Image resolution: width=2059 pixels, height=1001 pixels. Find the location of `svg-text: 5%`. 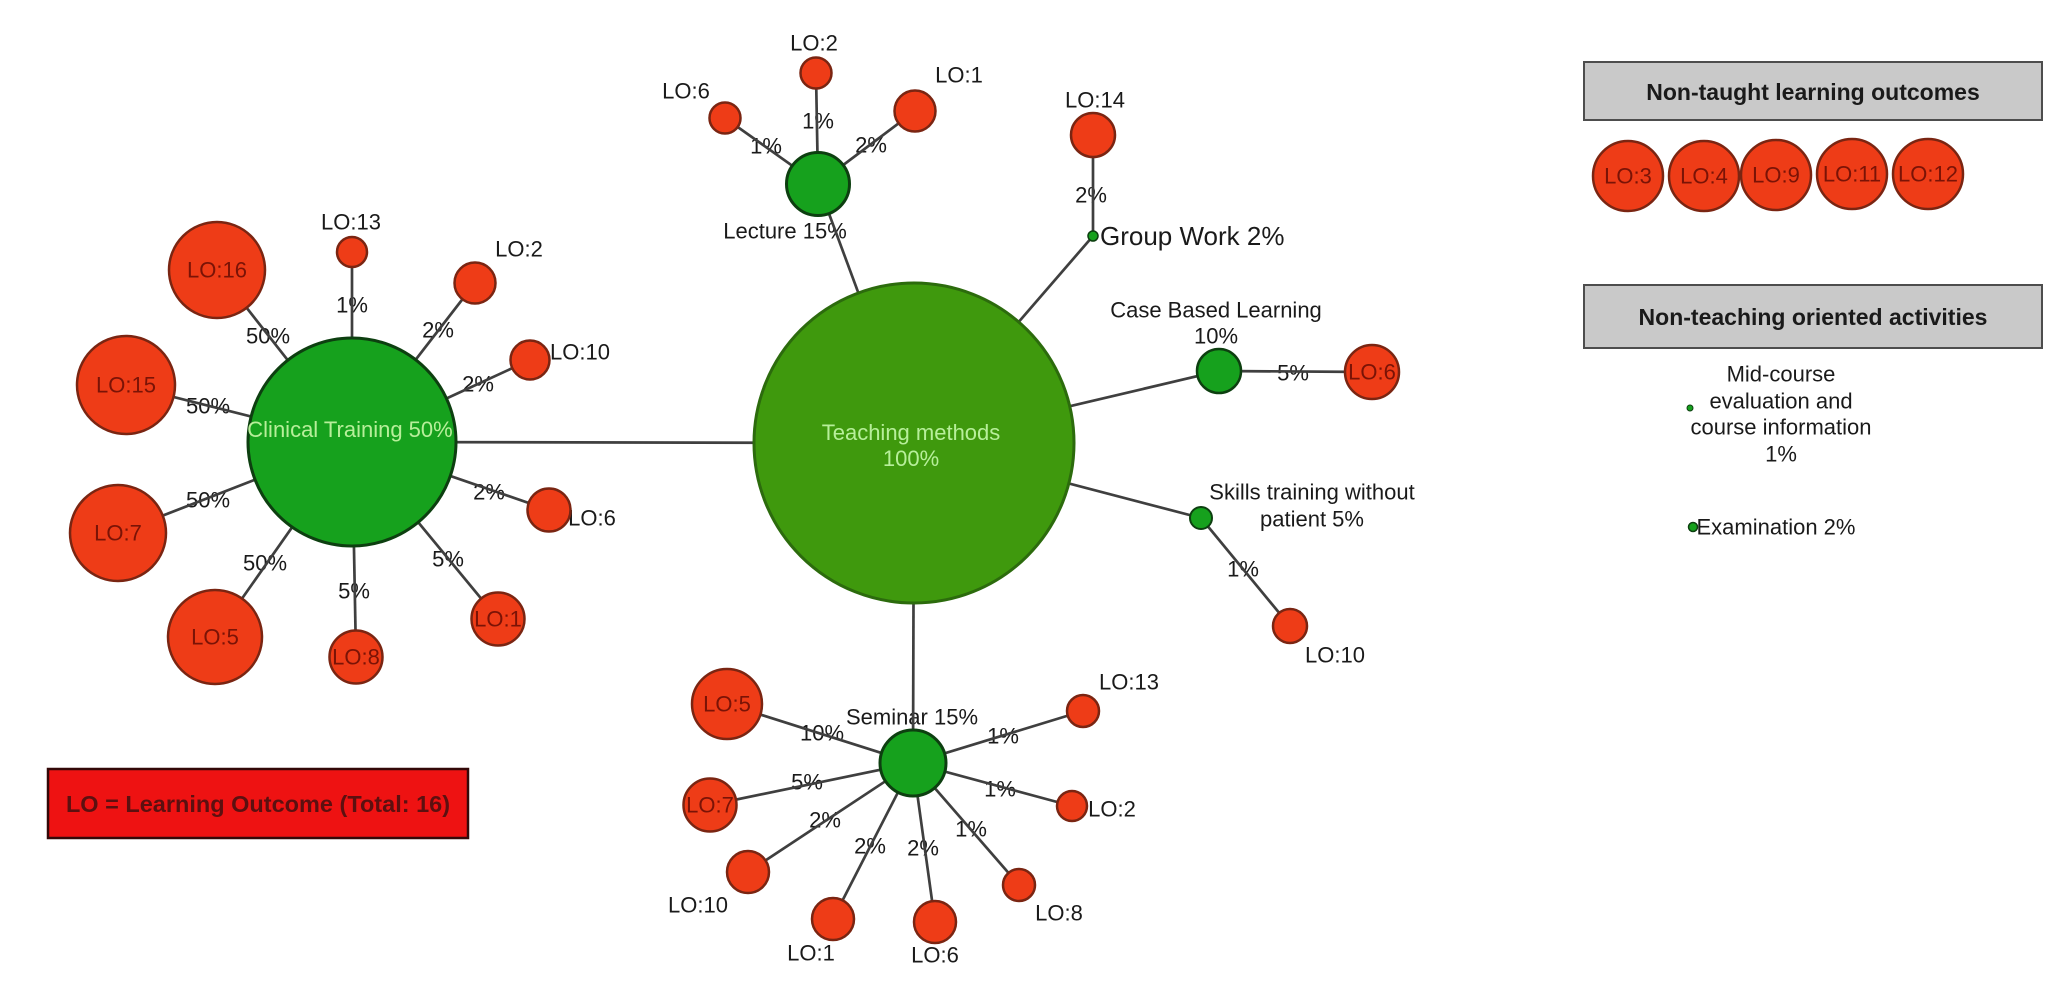

svg-text: 5% is located at coordinates (1293, 373).